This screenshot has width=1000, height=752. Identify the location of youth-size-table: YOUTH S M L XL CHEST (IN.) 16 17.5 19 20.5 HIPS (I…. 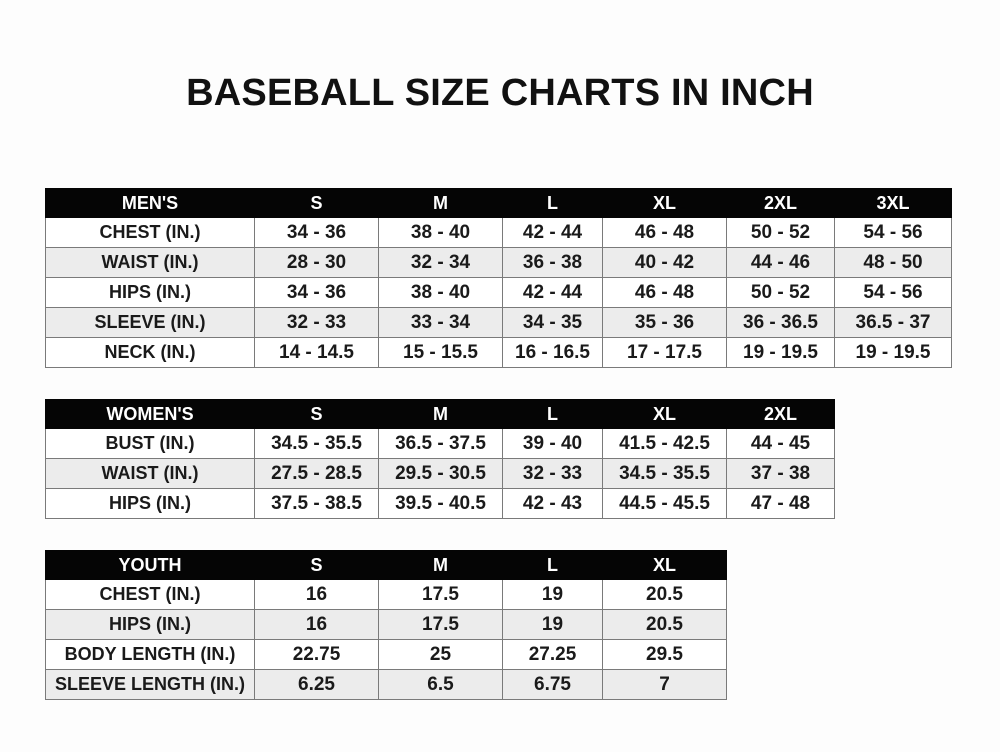
(386, 625).